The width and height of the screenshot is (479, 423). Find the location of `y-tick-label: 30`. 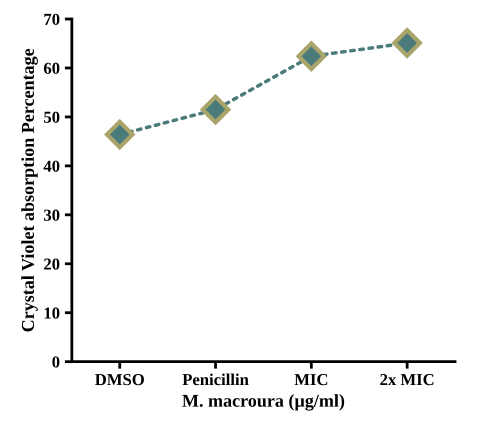

y-tick-label: 30 is located at coordinates (52, 215).